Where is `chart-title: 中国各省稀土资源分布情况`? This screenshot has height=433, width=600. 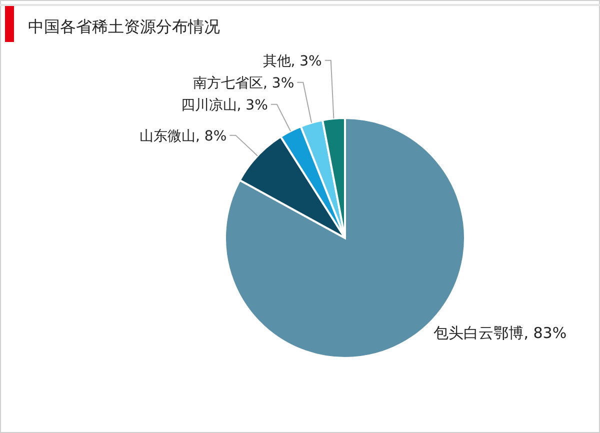 chart-title: 中国各省稀土资源分布情况 is located at coordinates (124, 26).